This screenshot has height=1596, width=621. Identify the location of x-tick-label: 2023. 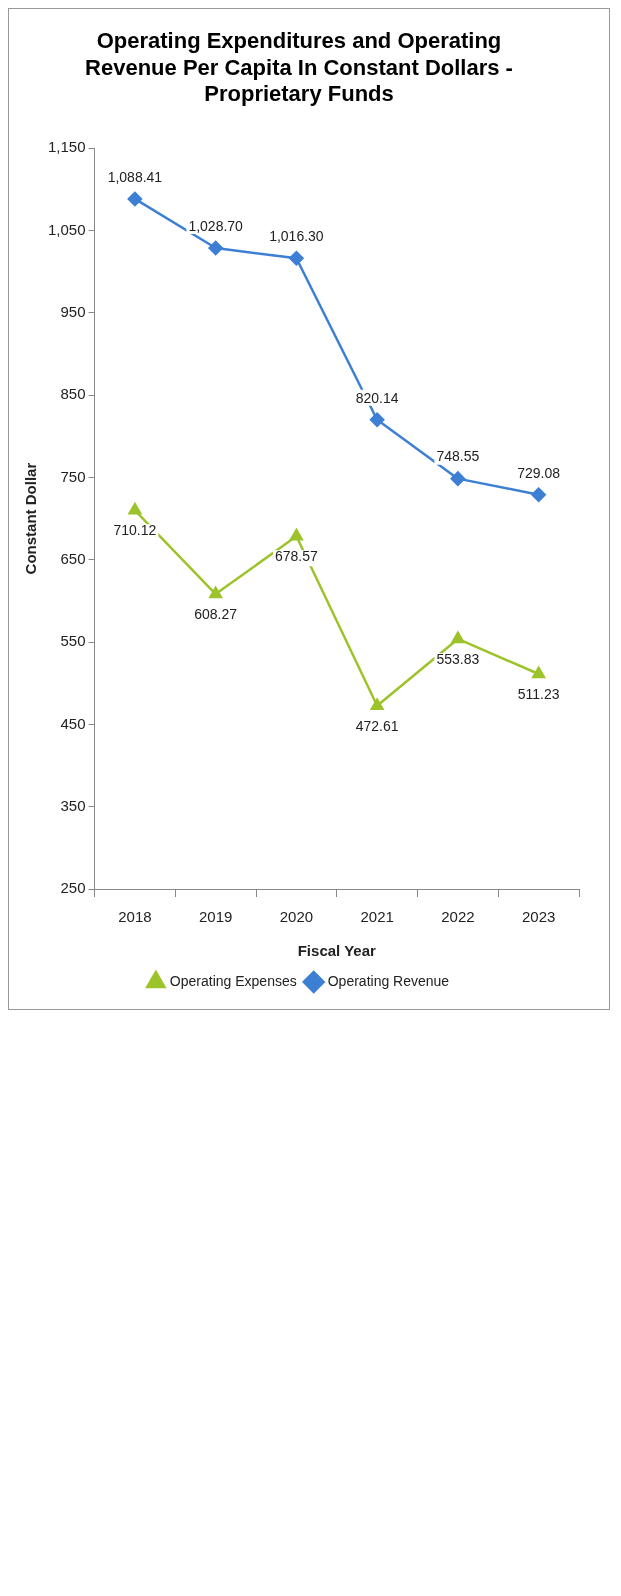
(538, 917).